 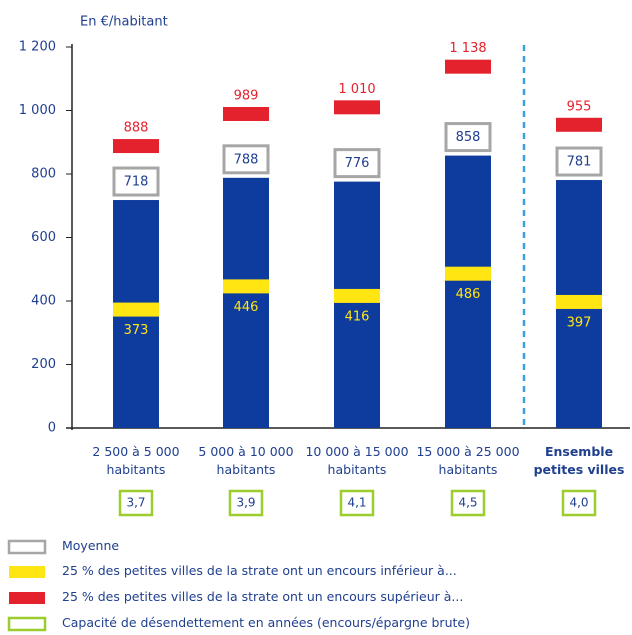 What do you see at coordinates (43, 364) in the screenshot?
I see `y-tick-label: 200` at bounding box center [43, 364].